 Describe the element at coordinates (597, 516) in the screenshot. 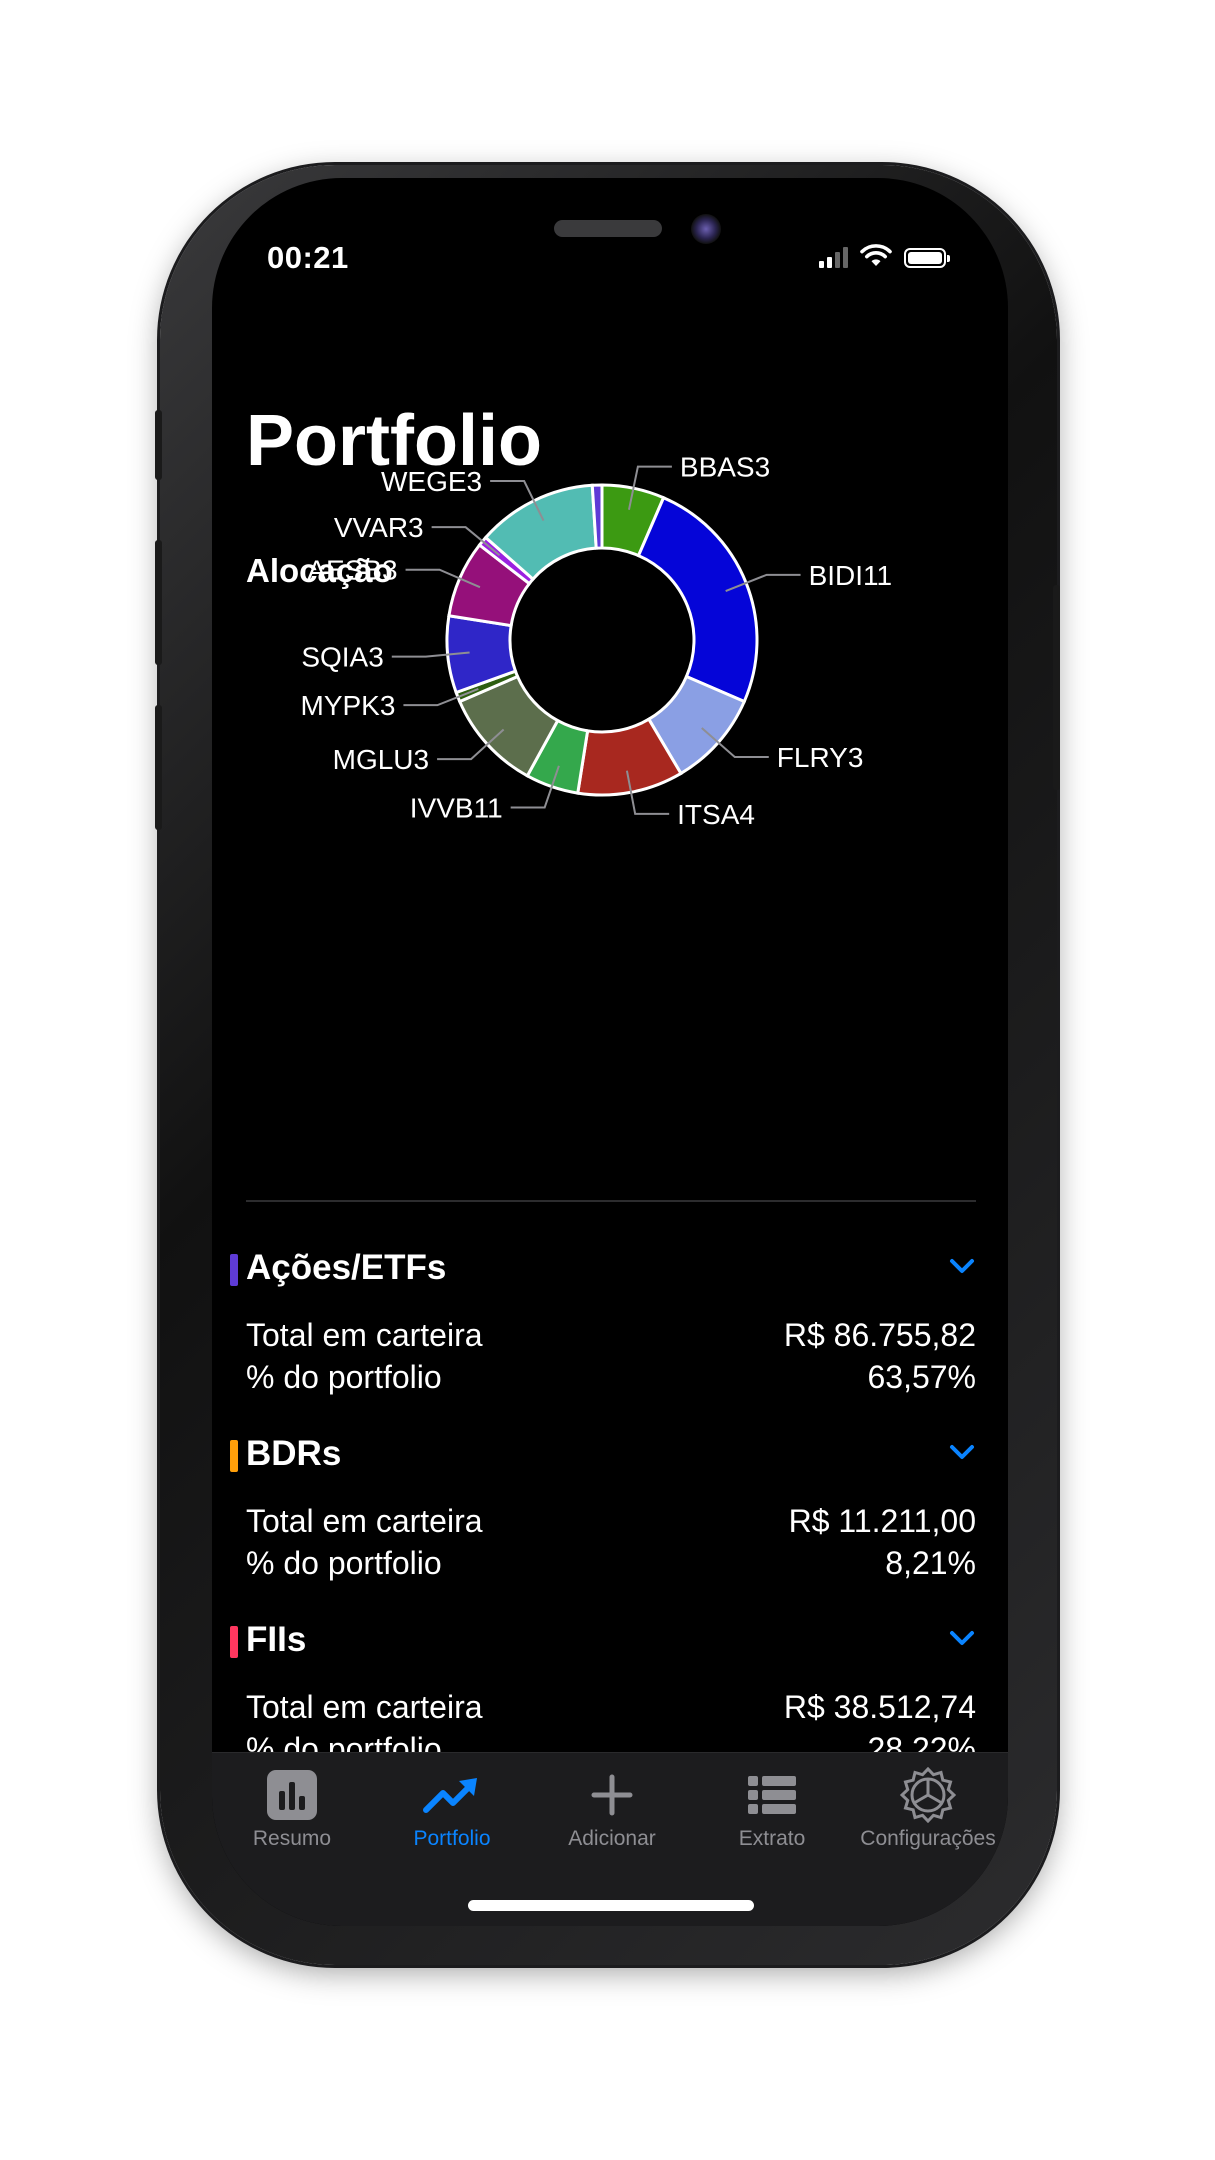

I see `donut-slice-unlabeled` at that location.